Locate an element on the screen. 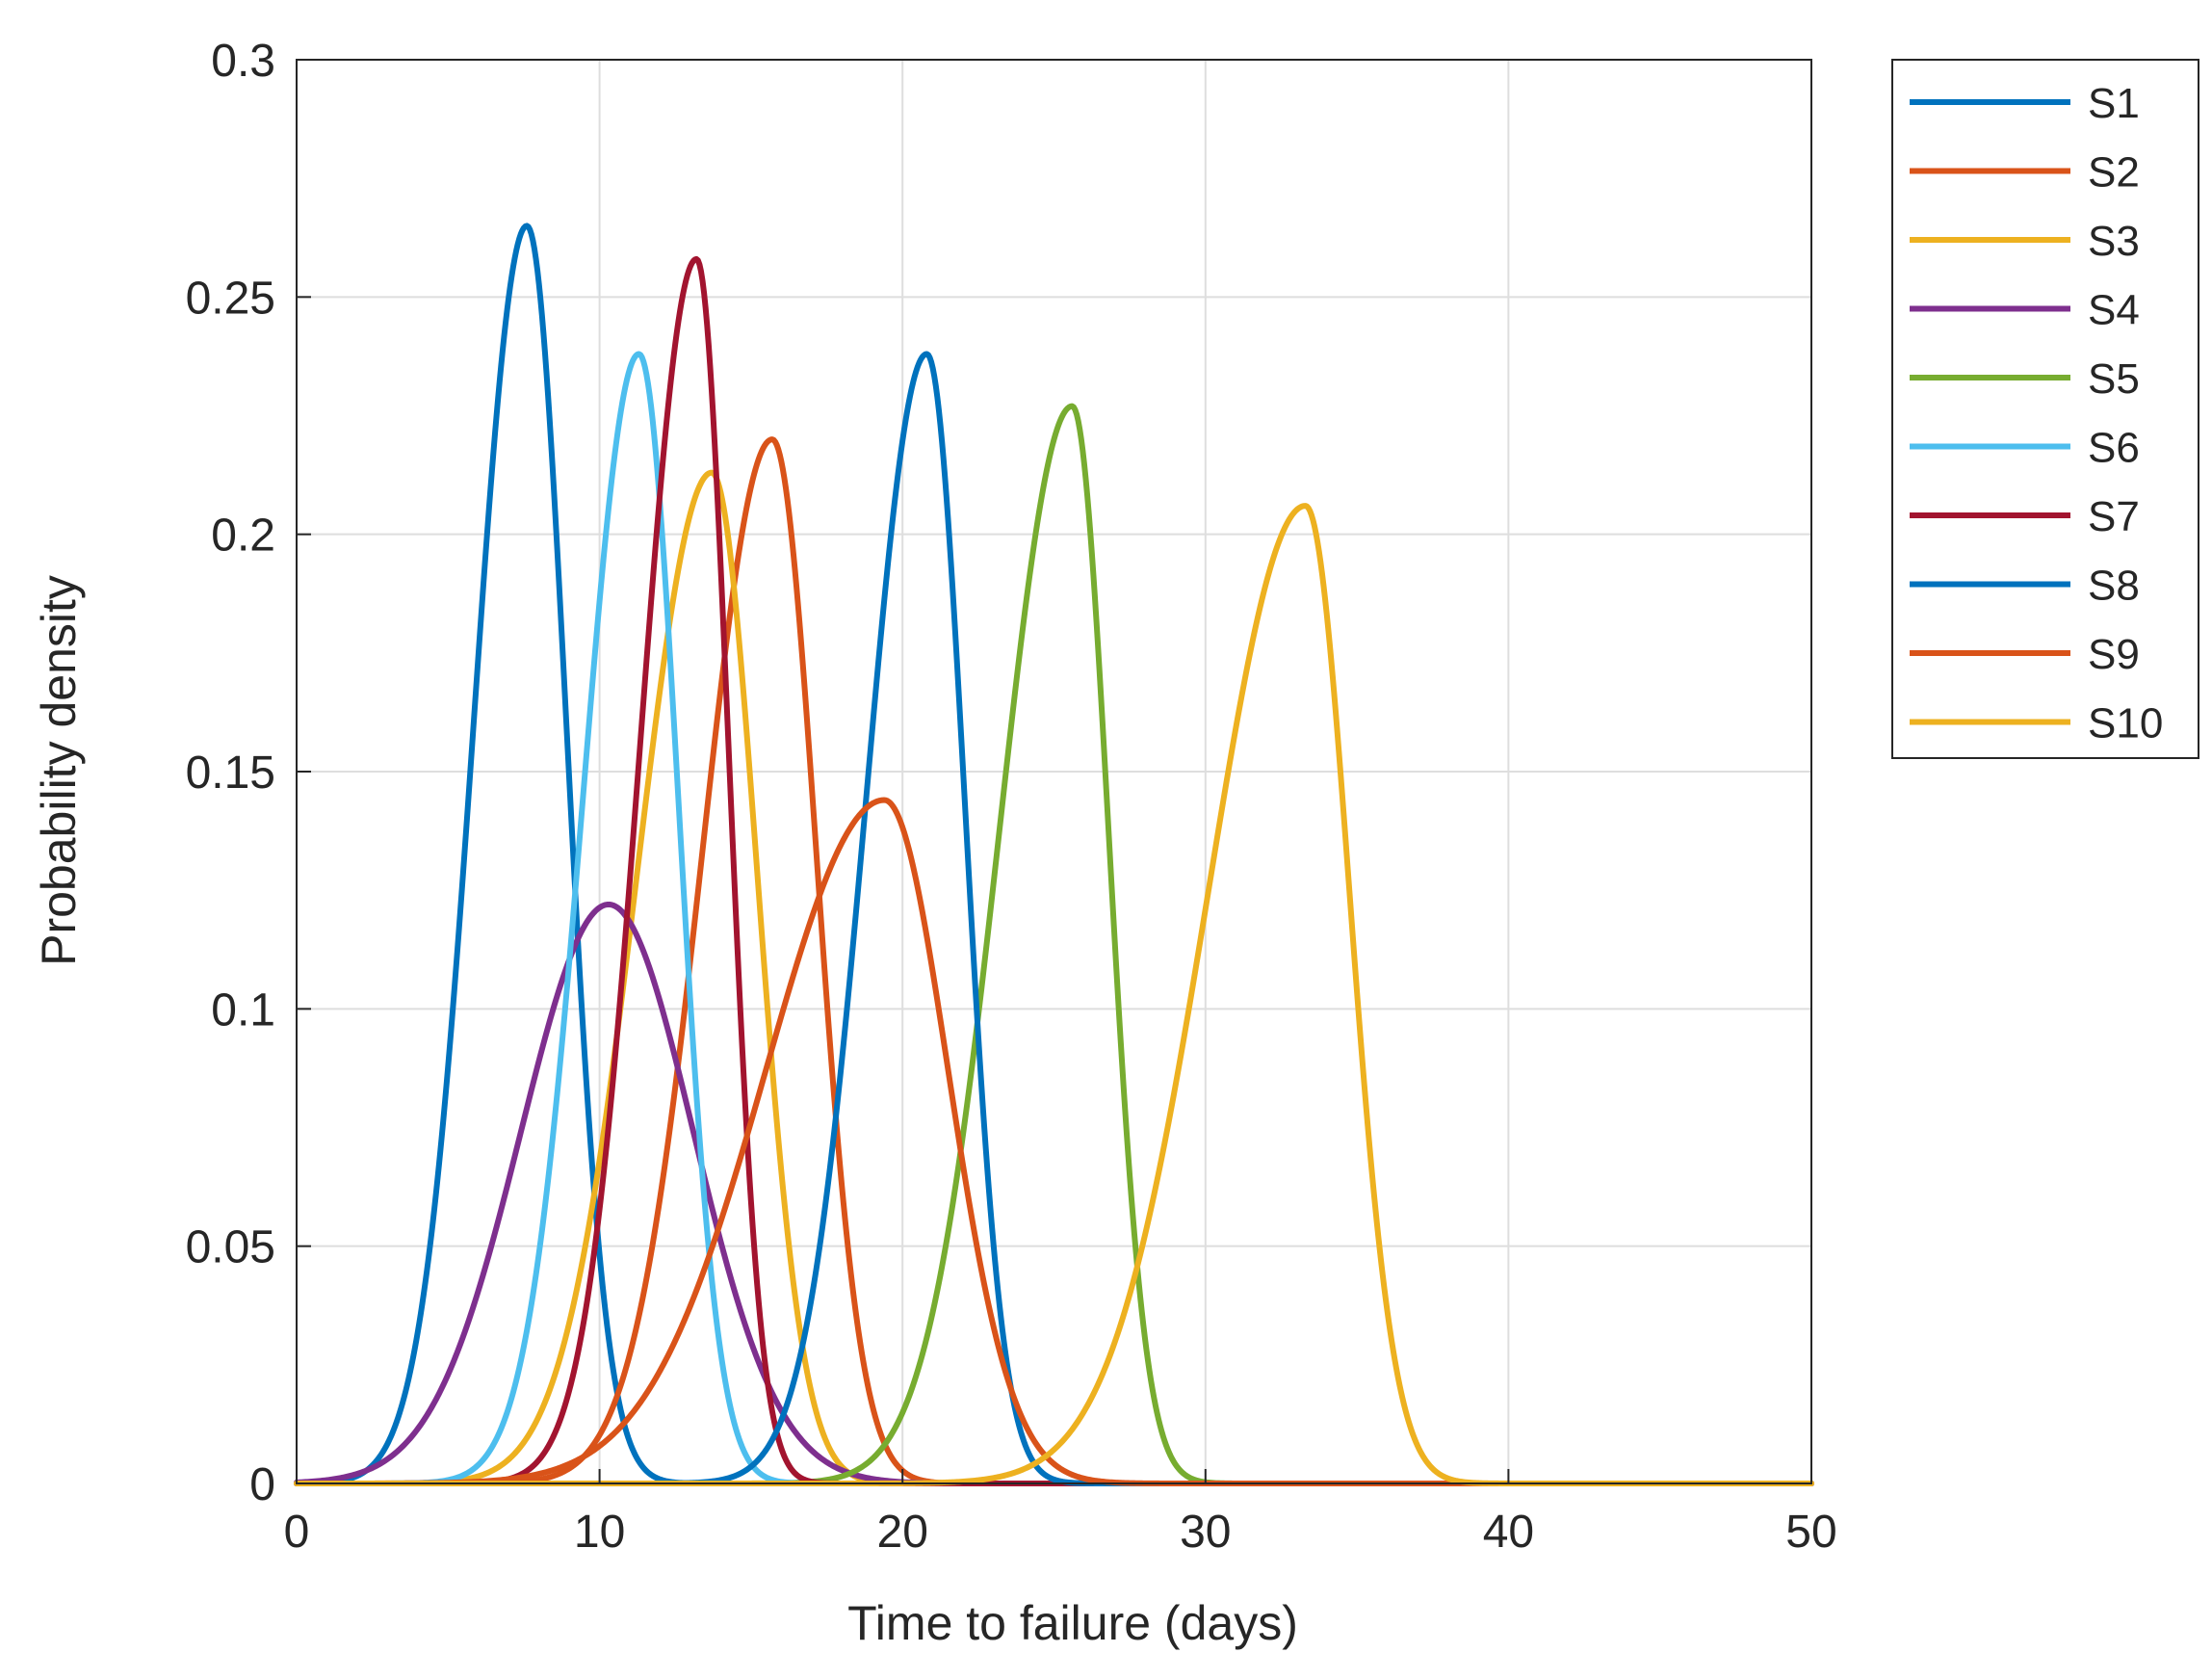 The height and width of the screenshot is (1679, 2212). y-tick-label: 0.2 is located at coordinates (243, 536).